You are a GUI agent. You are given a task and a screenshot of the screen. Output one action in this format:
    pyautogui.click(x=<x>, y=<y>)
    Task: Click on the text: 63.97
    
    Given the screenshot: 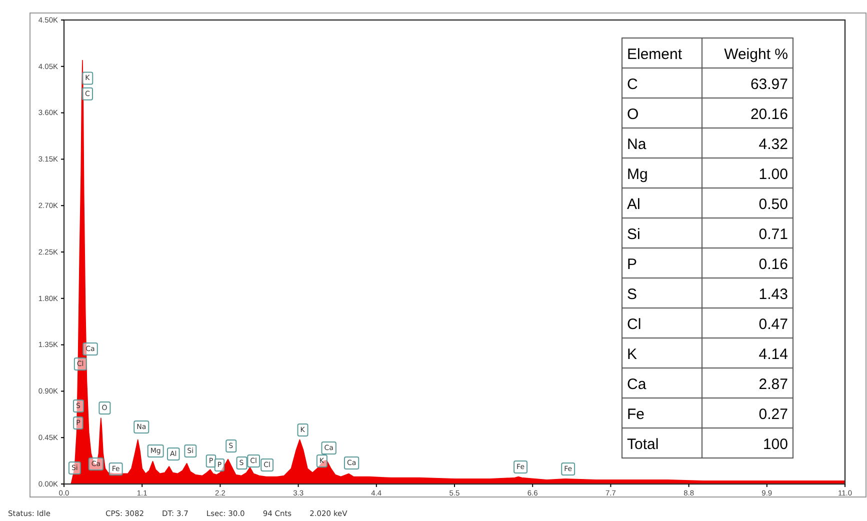 What is the action you would take?
    pyautogui.click(x=769, y=84)
    